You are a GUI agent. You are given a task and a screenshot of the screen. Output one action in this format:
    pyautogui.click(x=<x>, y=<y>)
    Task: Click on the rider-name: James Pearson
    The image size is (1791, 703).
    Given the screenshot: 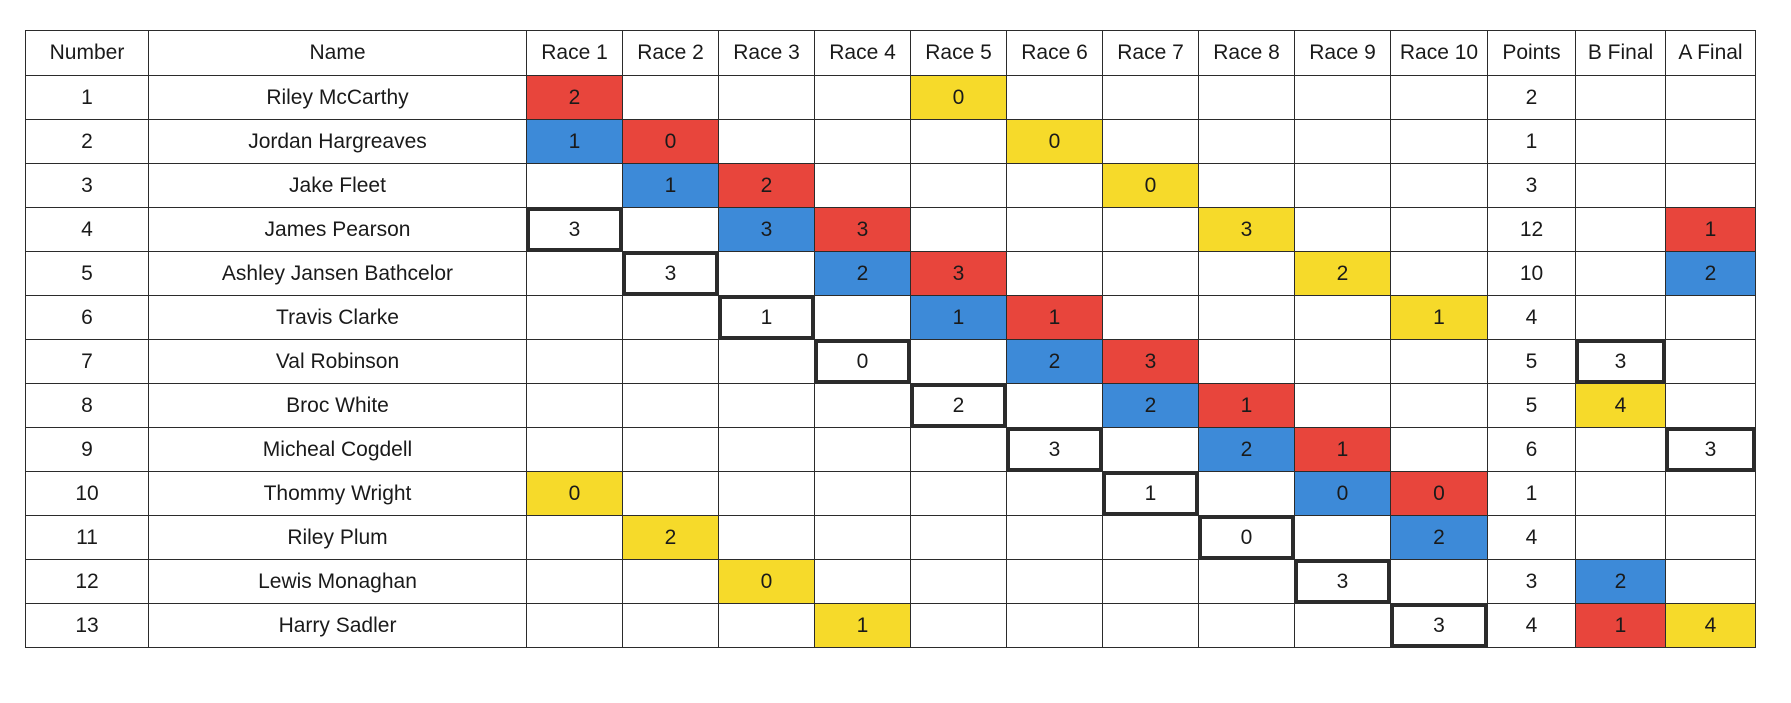 What is the action you would take?
    pyautogui.click(x=337, y=229)
    